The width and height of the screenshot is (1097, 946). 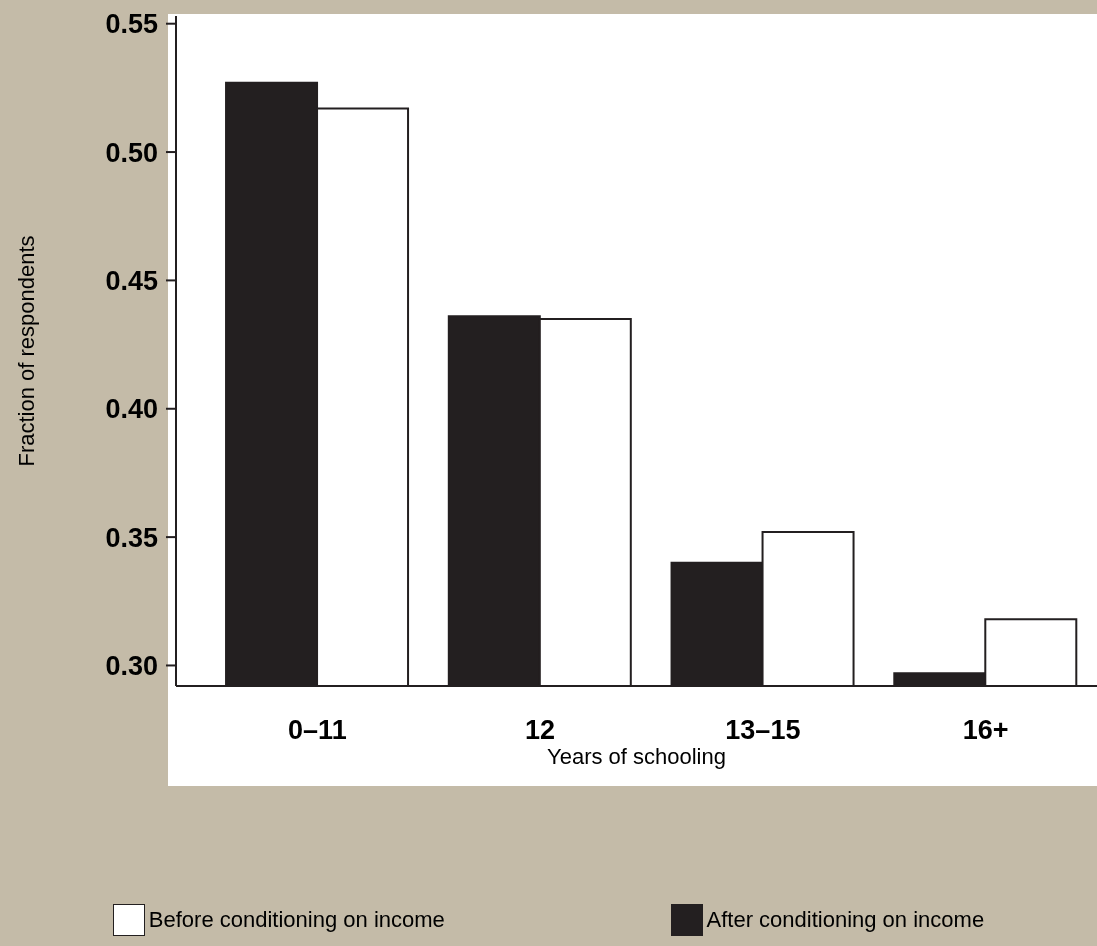 I want to click on x-tick-label: 0–11, so click(x=317, y=730).